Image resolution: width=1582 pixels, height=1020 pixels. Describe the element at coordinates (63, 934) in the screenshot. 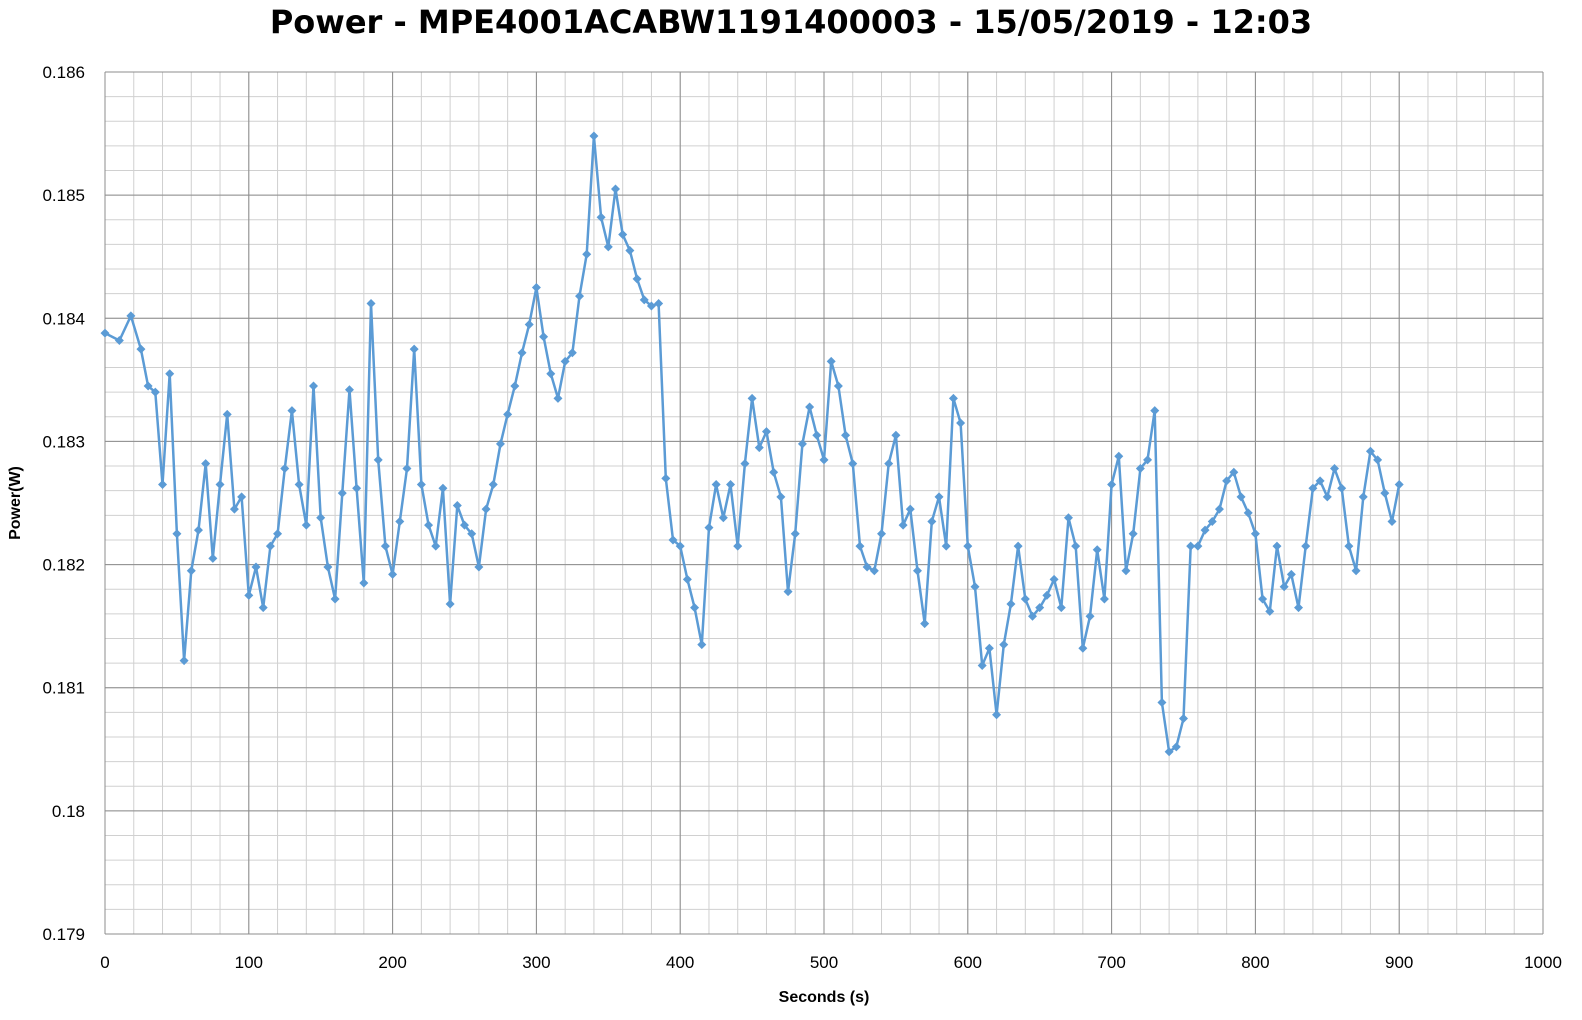

I see `y-tick-label: 0.179` at that location.